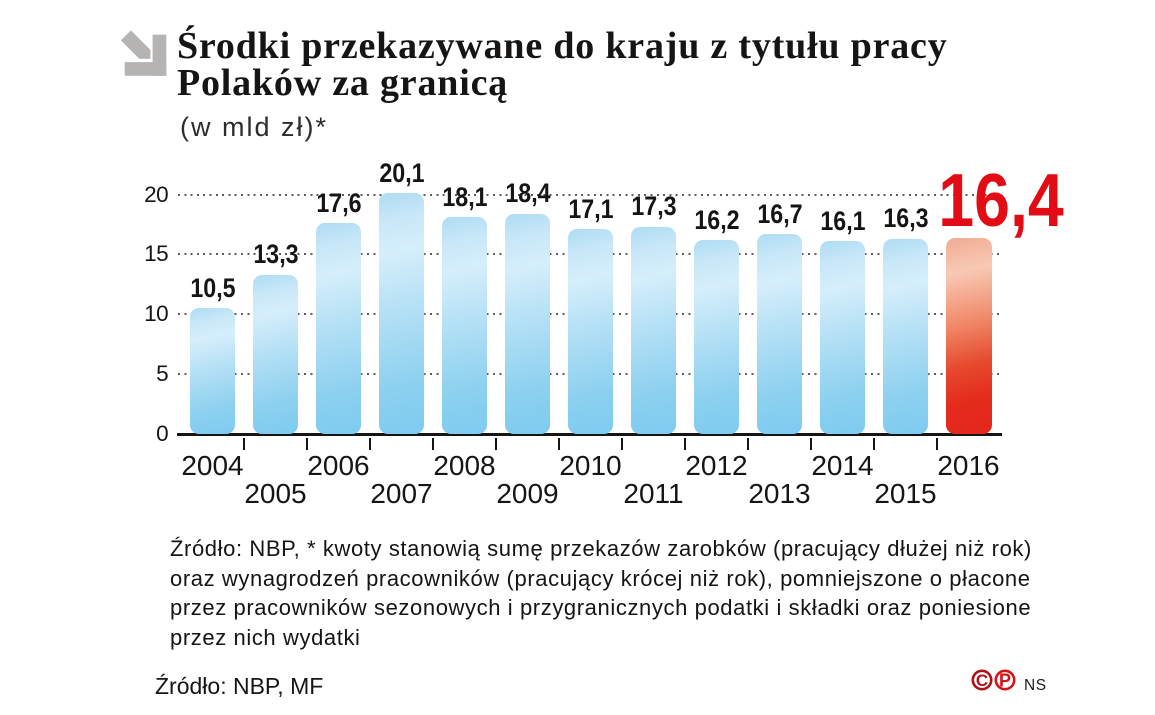  What do you see at coordinates (1005, 680) in the screenshot?
I see `svg-text: P` at bounding box center [1005, 680].